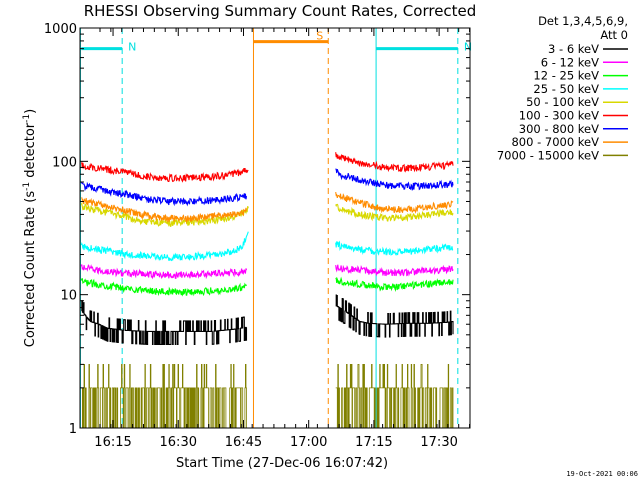  What do you see at coordinates (73, 429) in the screenshot?
I see `y-tick-label: 1` at bounding box center [73, 429].